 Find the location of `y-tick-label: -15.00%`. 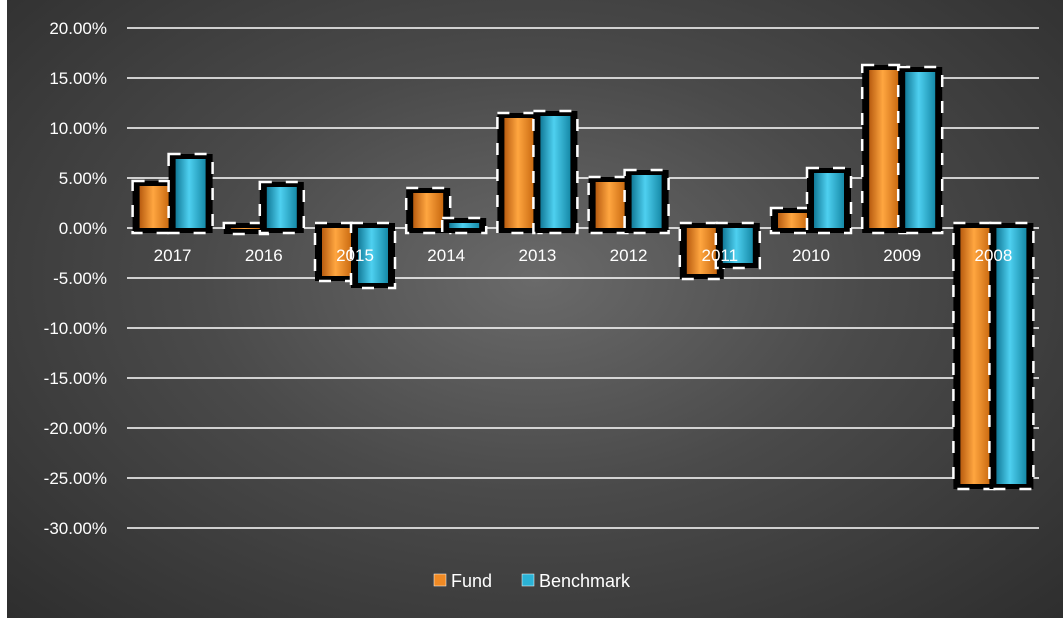

y-tick-label: -15.00% is located at coordinates (75, 378).